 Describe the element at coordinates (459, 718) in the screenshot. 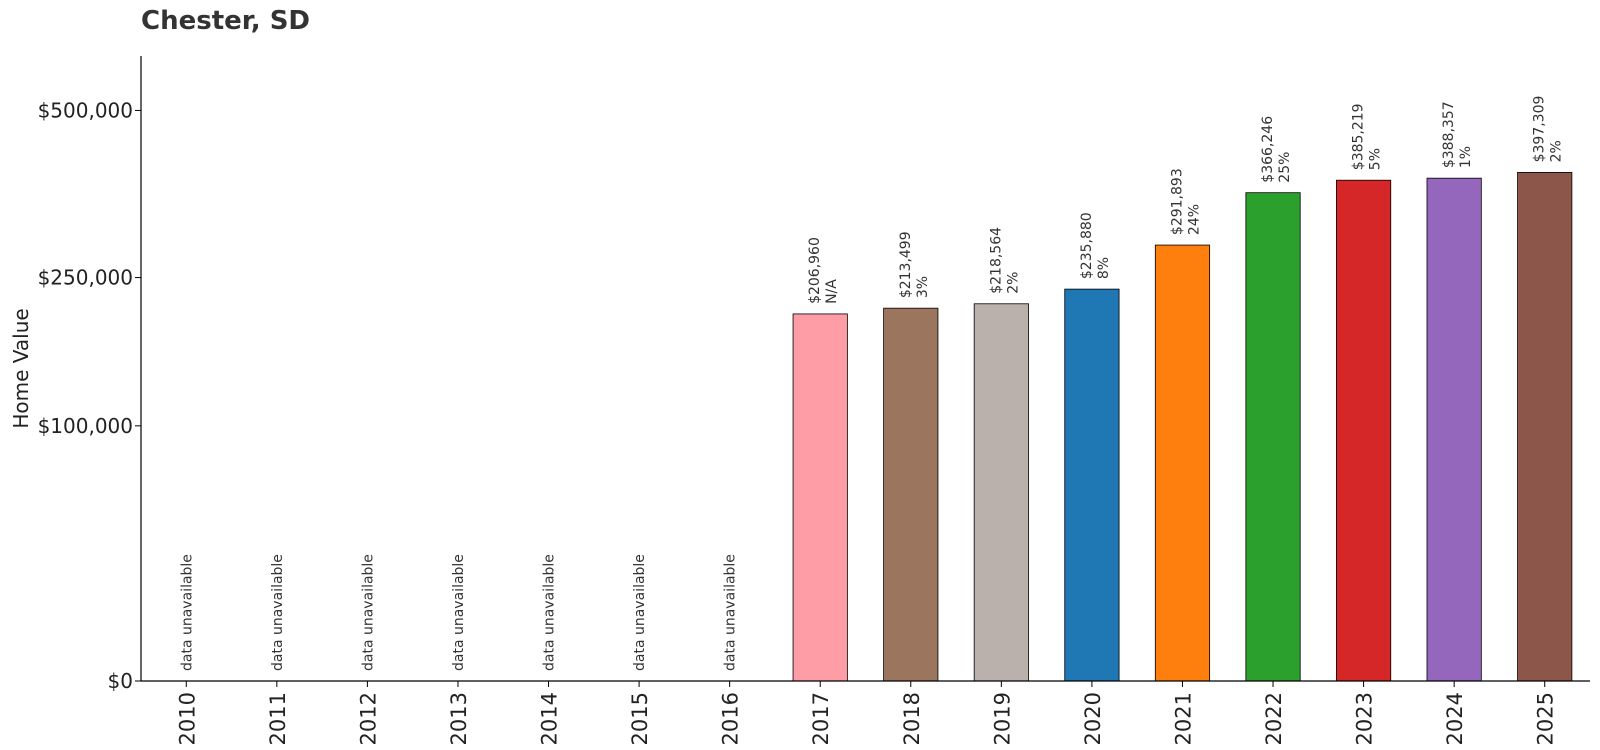

I see `x-tick-label: 2013` at that location.